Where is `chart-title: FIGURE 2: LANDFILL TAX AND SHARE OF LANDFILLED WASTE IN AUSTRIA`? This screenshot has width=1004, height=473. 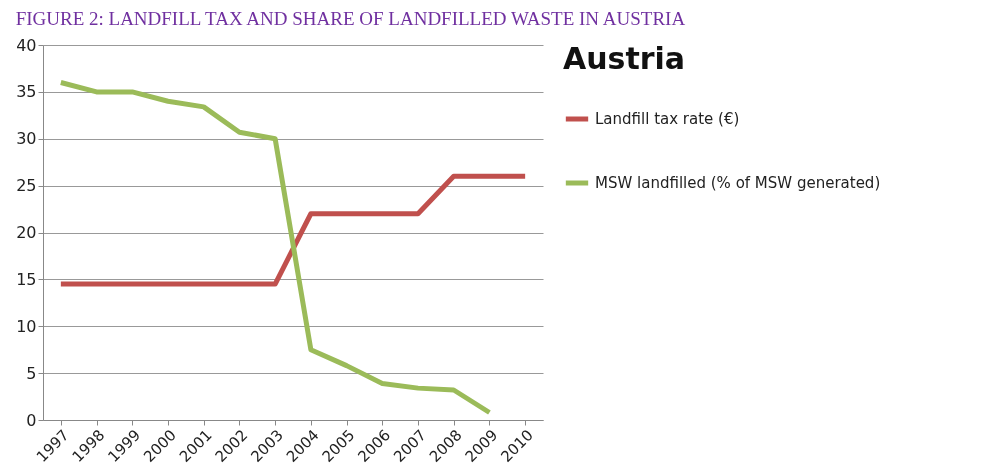 chart-title: FIGURE 2: LANDFILL TAX AND SHARE OF LANDFILLED WASTE IN AUSTRIA is located at coordinates (350, 18).